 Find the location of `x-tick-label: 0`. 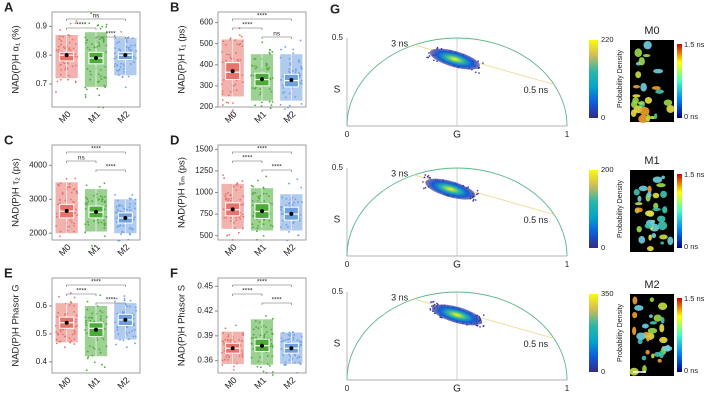

x-tick-label: 0 is located at coordinates (347, 134).